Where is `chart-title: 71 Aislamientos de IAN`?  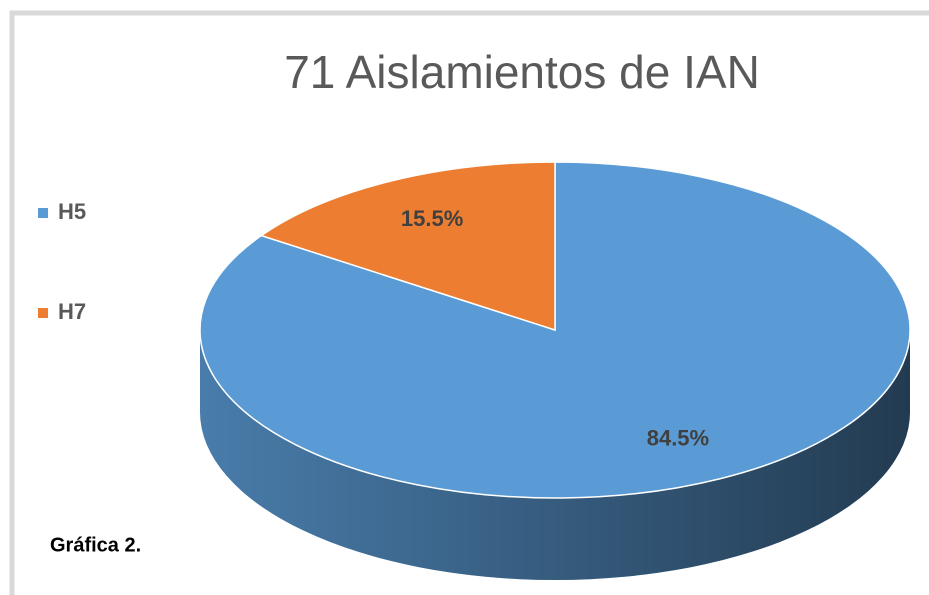
chart-title: 71 Aislamientos de IAN is located at coordinates (522, 72).